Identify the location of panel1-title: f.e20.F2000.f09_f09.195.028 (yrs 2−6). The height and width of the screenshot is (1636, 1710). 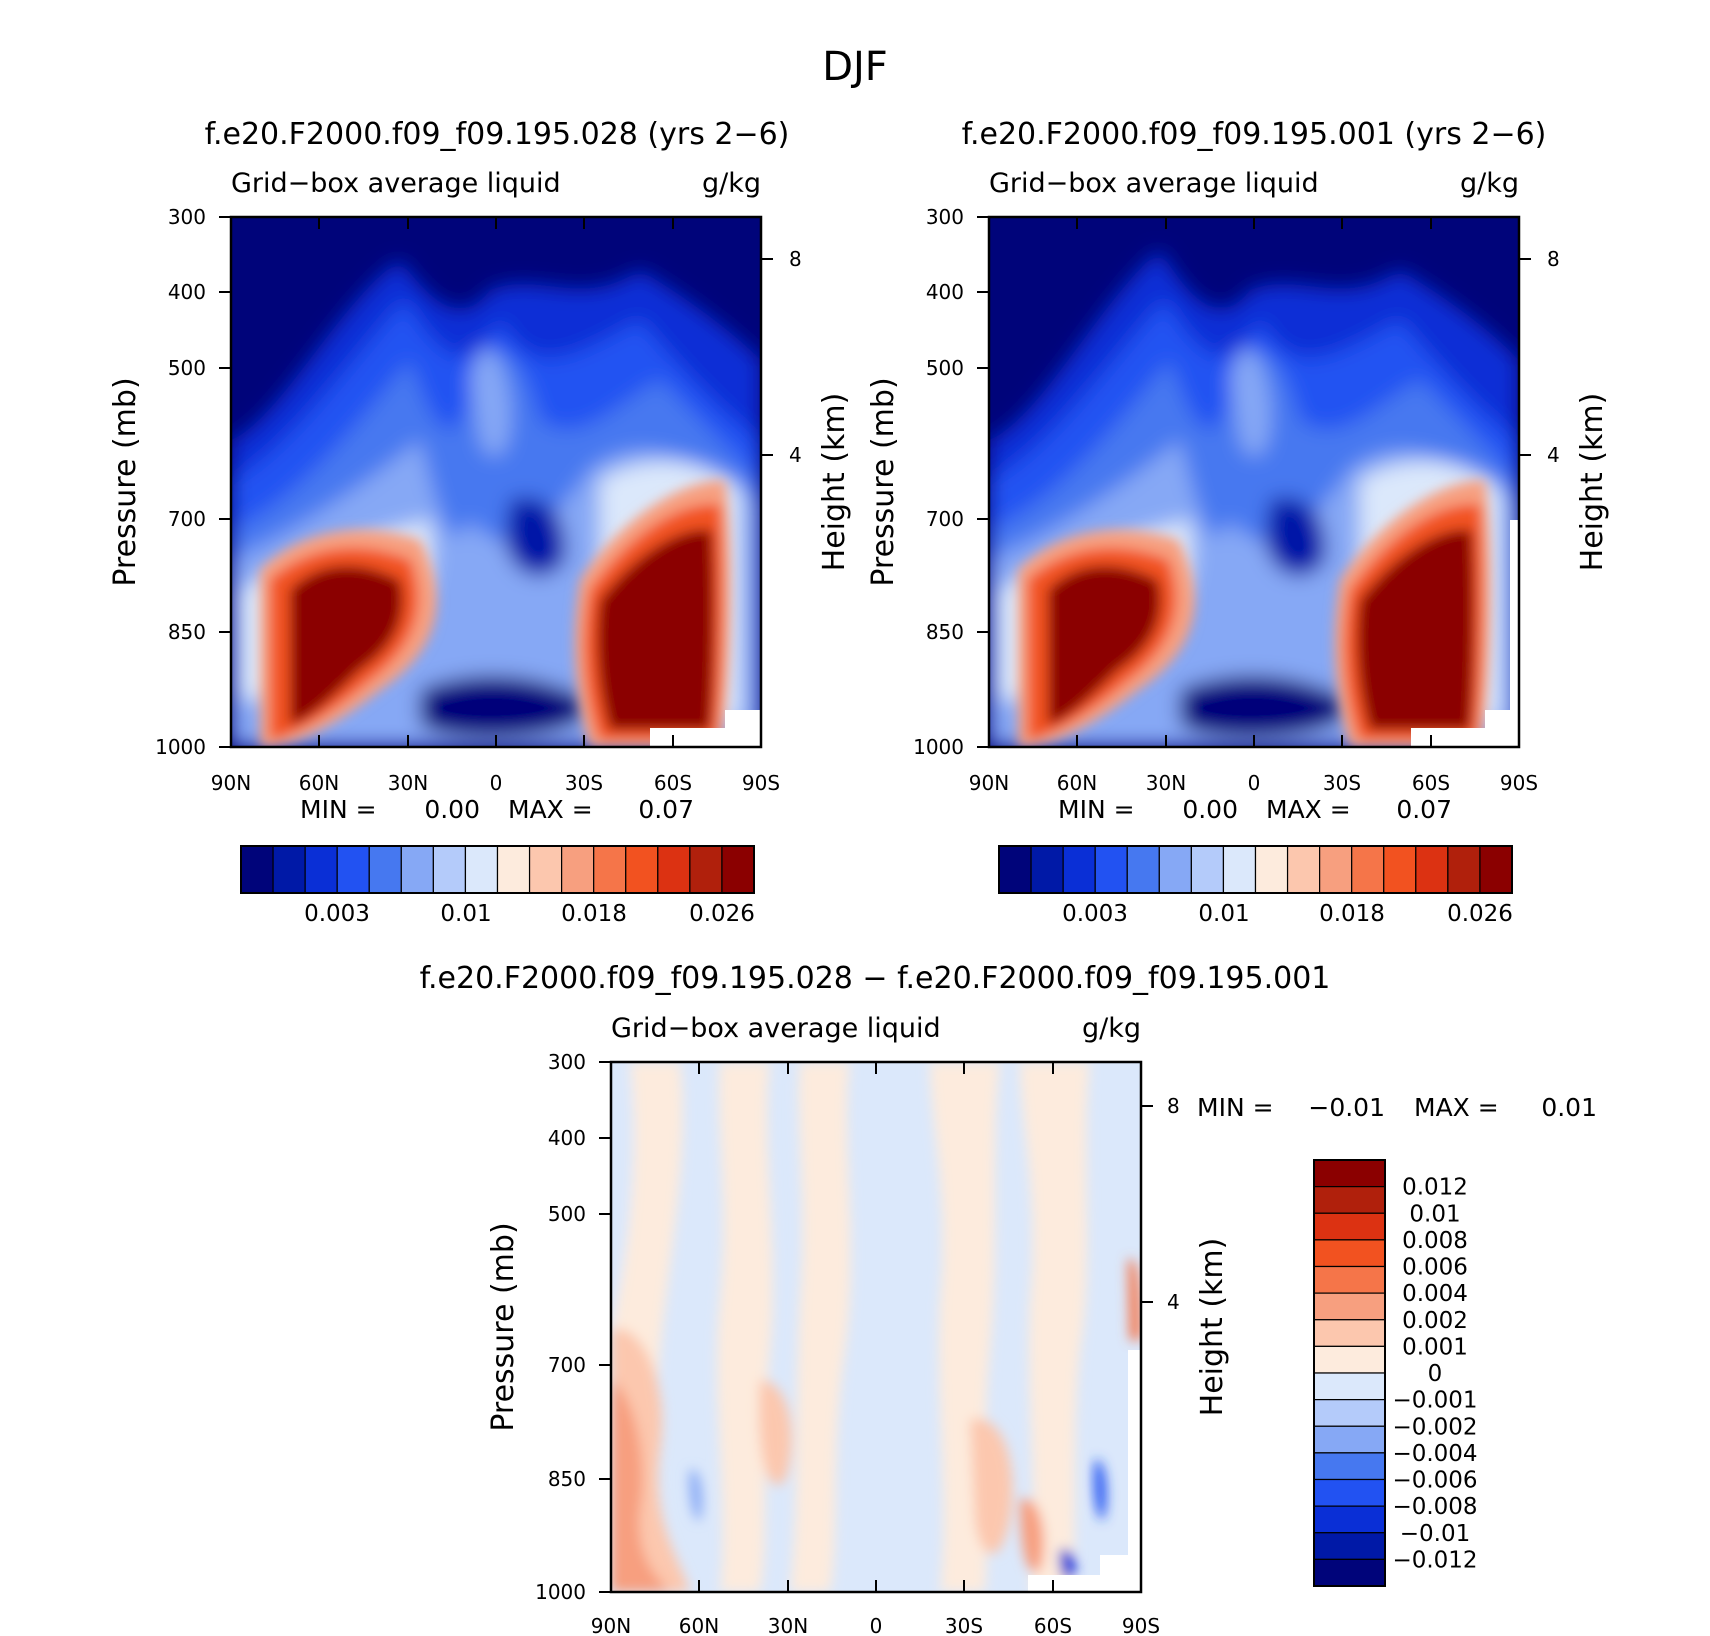
(497, 134).